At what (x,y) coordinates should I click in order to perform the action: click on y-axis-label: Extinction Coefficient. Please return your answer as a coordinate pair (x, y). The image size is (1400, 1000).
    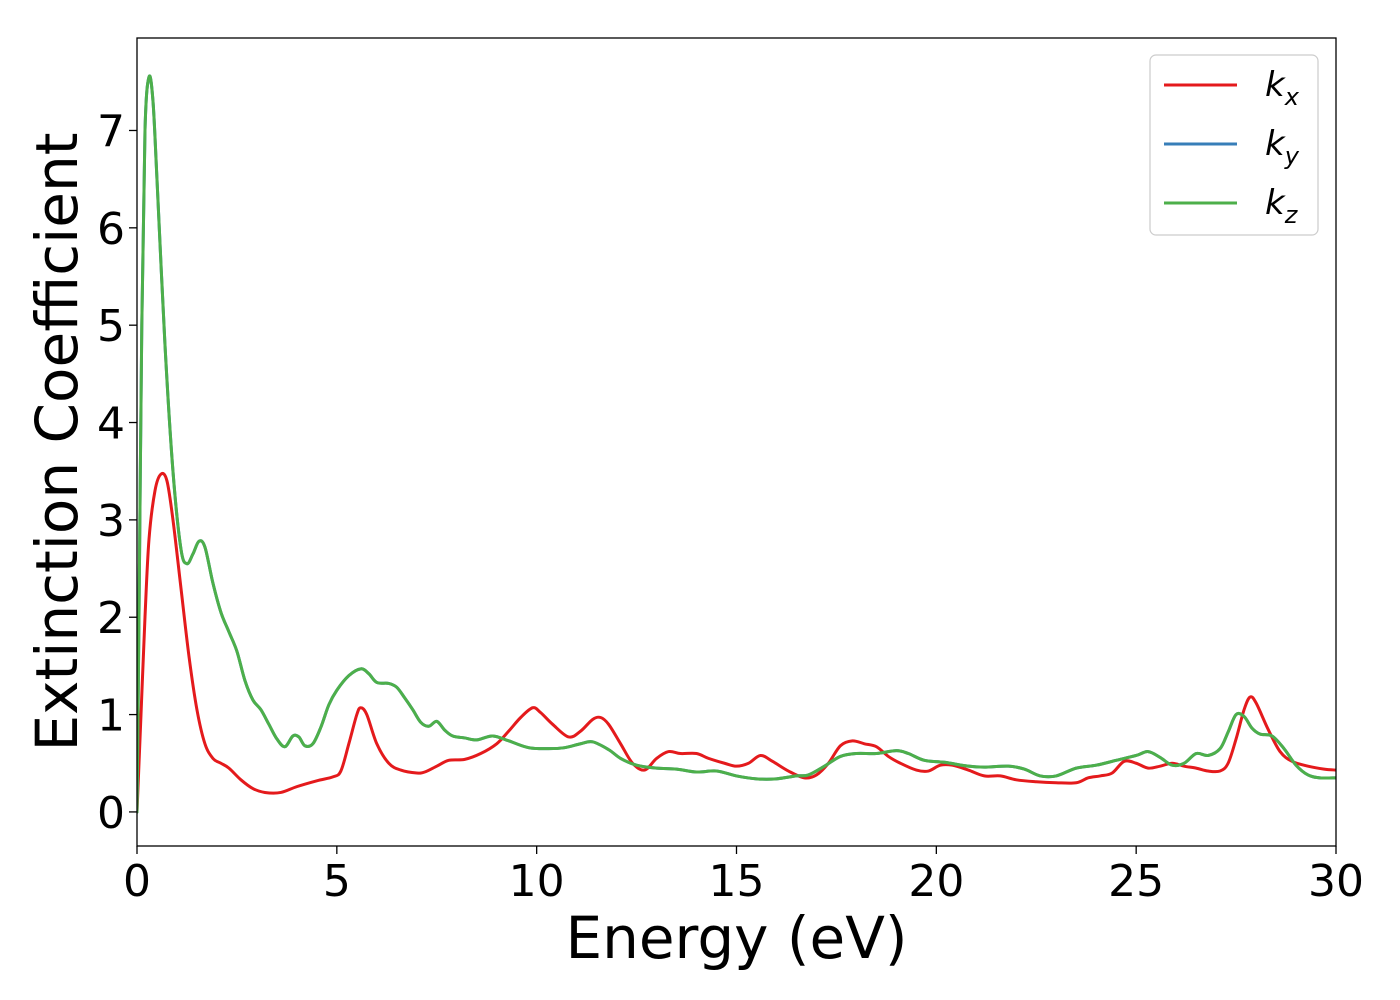
    Looking at the image, I should click on (57, 442).